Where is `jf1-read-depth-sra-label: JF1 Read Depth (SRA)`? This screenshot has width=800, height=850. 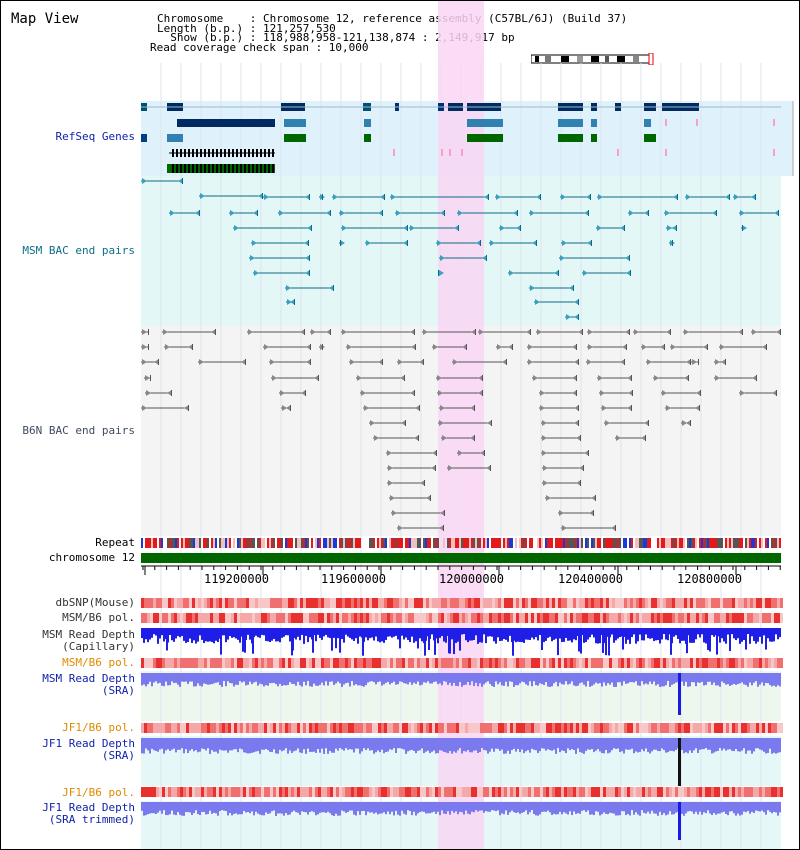
jf1-read-depth-sra-label: JF1 Read Depth (SRA) is located at coordinates (88, 749).